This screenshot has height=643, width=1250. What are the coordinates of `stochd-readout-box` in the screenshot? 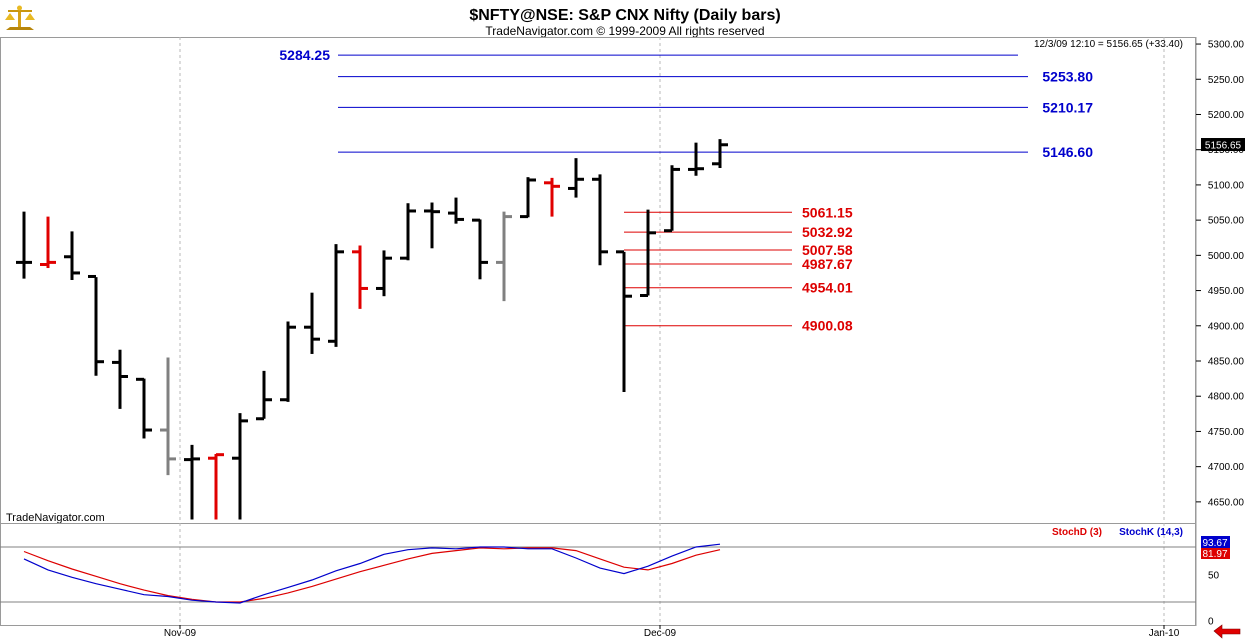 It's located at (1215, 553).